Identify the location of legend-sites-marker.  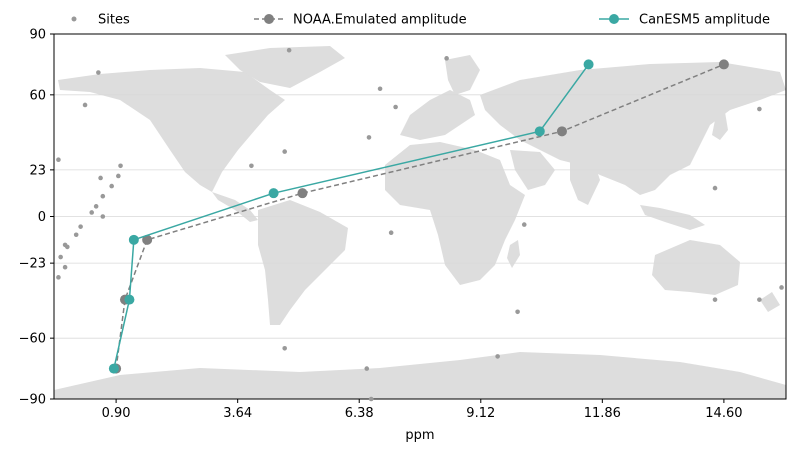
(74, 19).